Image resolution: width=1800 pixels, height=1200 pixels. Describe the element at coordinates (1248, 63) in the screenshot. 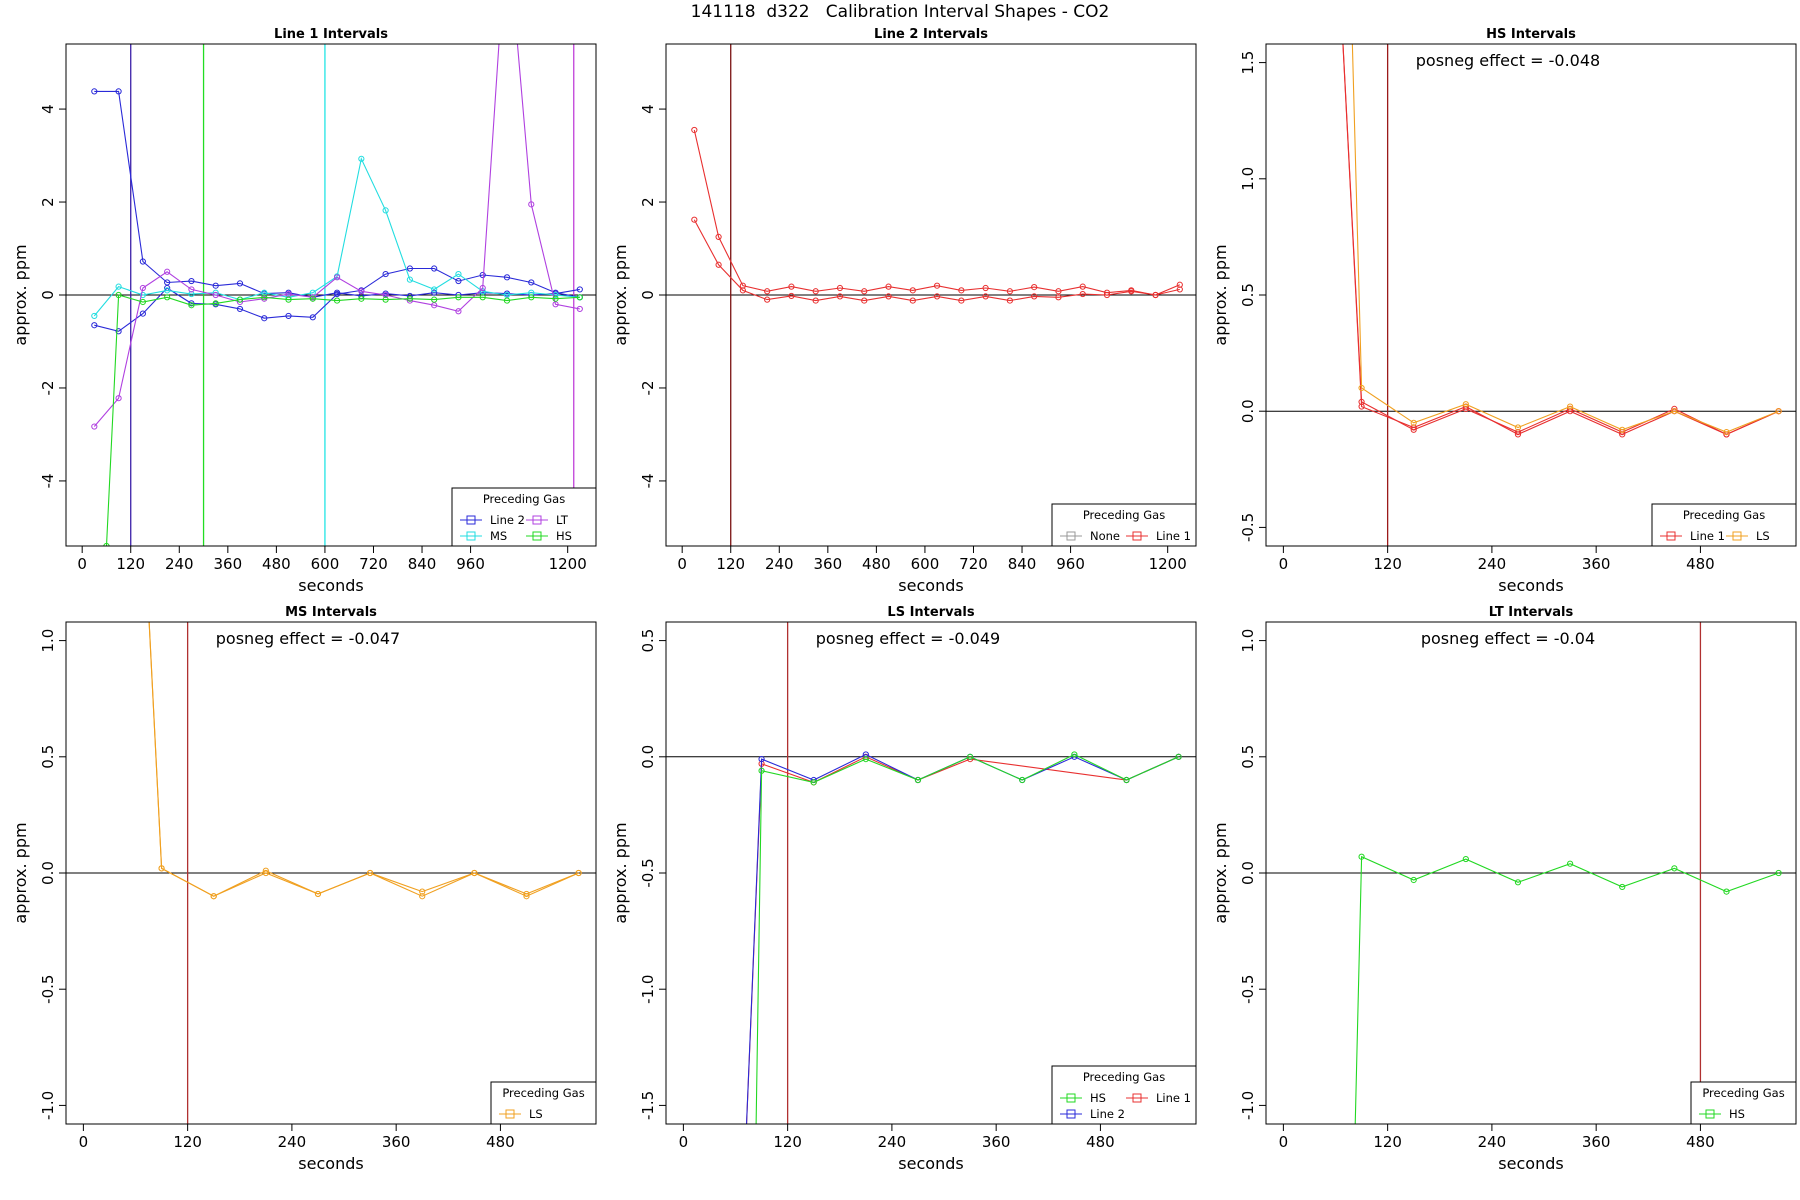

I see `y-tick-label: 1.5` at that location.